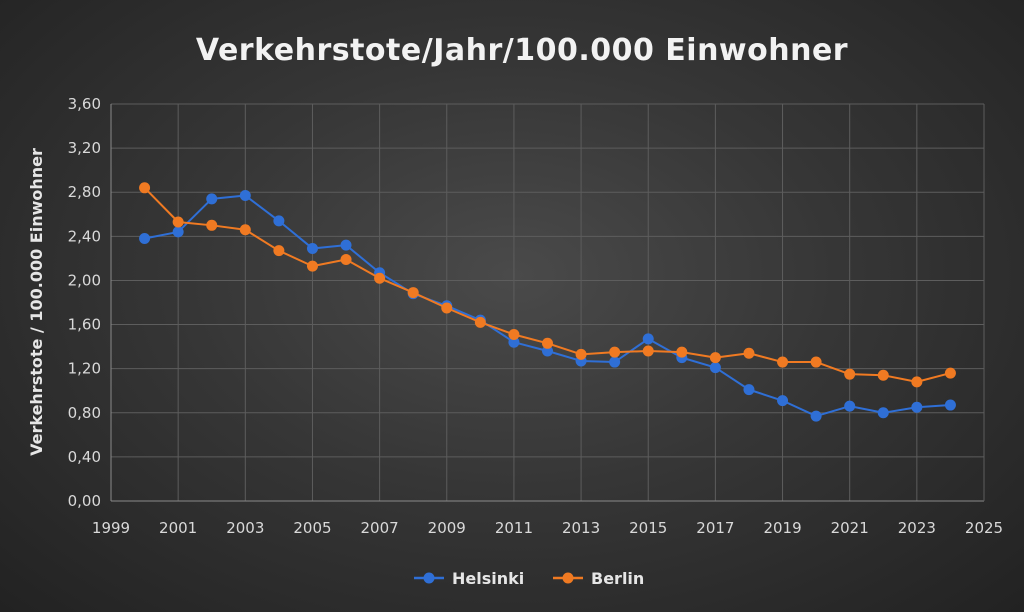  What do you see at coordinates (84, 457) in the screenshot?
I see `y-tick-label: 0,40` at bounding box center [84, 457].